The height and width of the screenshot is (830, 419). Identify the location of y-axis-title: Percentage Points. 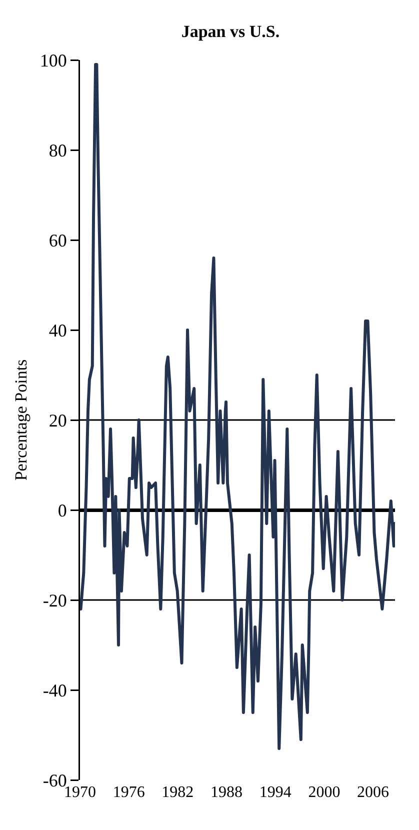
(21, 420).